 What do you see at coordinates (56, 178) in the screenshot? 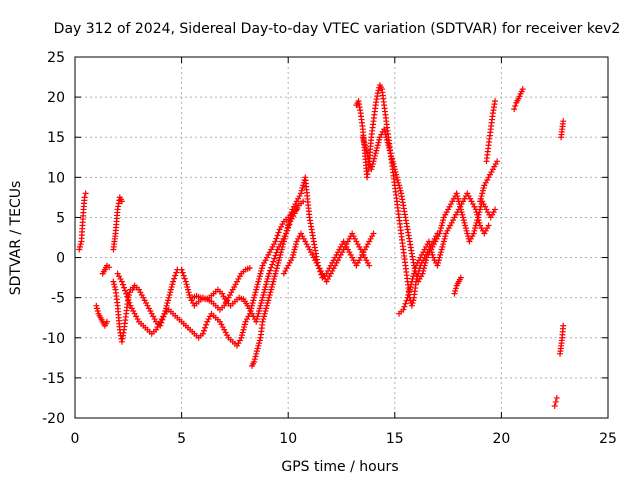
I see `y-tick-label: 10` at bounding box center [56, 178].